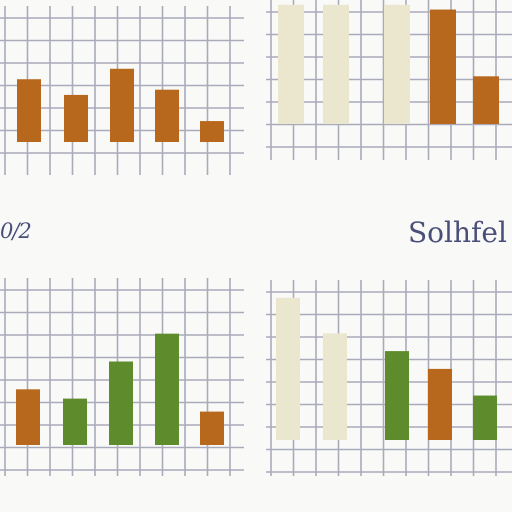  Describe the element at coordinates (16, 231) in the screenshot. I see `left-caption: 0/2` at that location.